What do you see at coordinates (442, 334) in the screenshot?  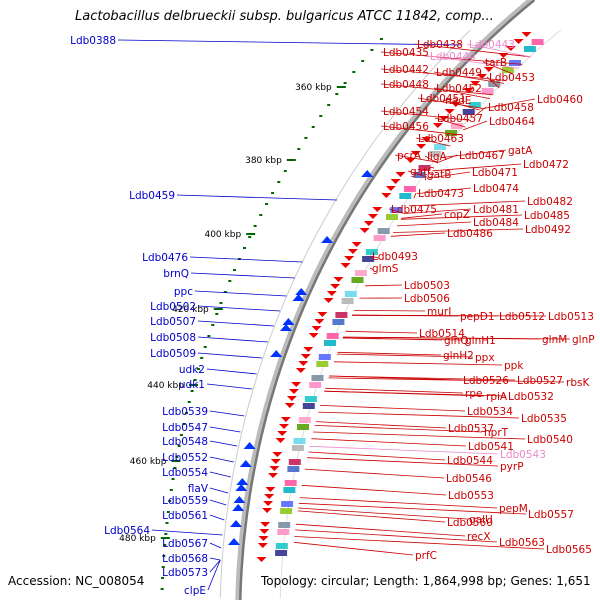 I see `right-gene-label: Ldb0514` at bounding box center [442, 334].